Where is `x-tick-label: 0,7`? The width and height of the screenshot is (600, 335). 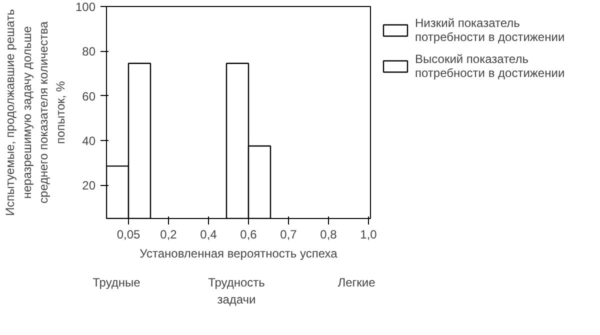 x-tick-label: 0,7 is located at coordinates (289, 235).